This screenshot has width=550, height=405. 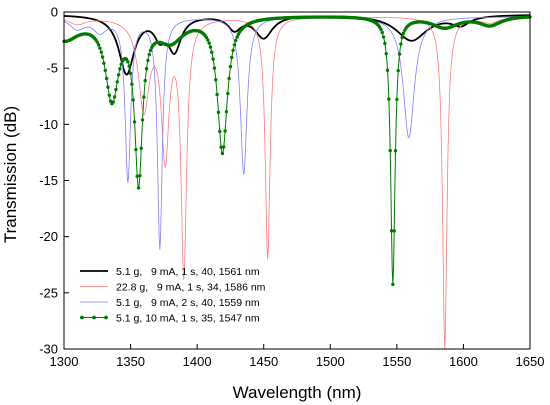 What do you see at coordinates (10, 174) in the screenshot?
I see `y-axis-title: Transmission (dB)` at bounding box center [10, 174].